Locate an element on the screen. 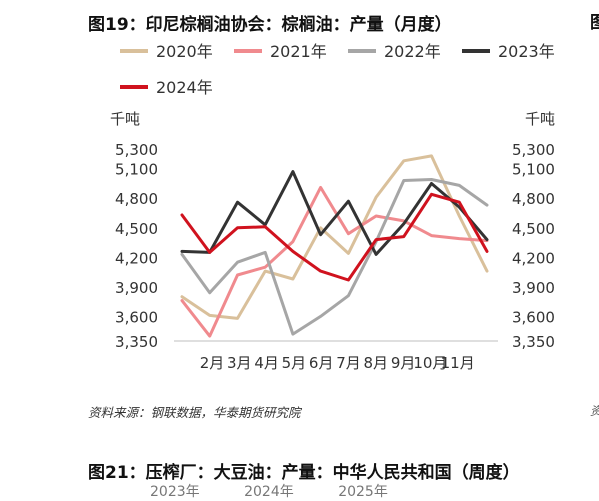 The image size is (599, 501). legend-item-2020: 2020年 is located at coordinates (166, 50).